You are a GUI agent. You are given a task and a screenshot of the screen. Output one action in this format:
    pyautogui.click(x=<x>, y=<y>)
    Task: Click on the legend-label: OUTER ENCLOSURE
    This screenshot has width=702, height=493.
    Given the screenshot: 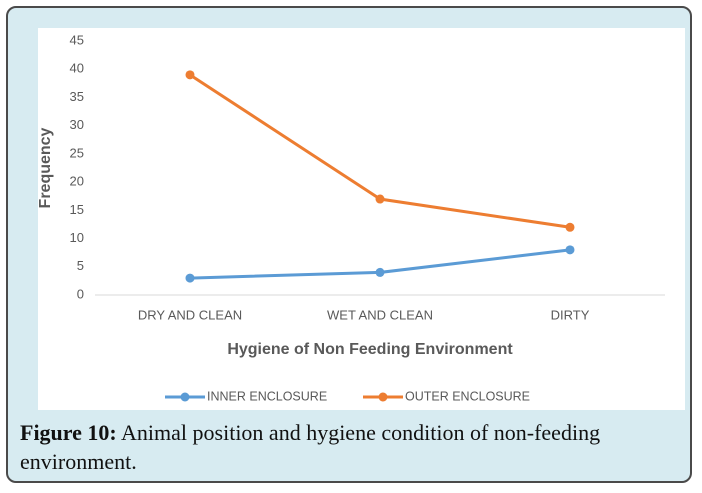 What is the action you would take?
    pyautogui.click(x=467, y=396)
    